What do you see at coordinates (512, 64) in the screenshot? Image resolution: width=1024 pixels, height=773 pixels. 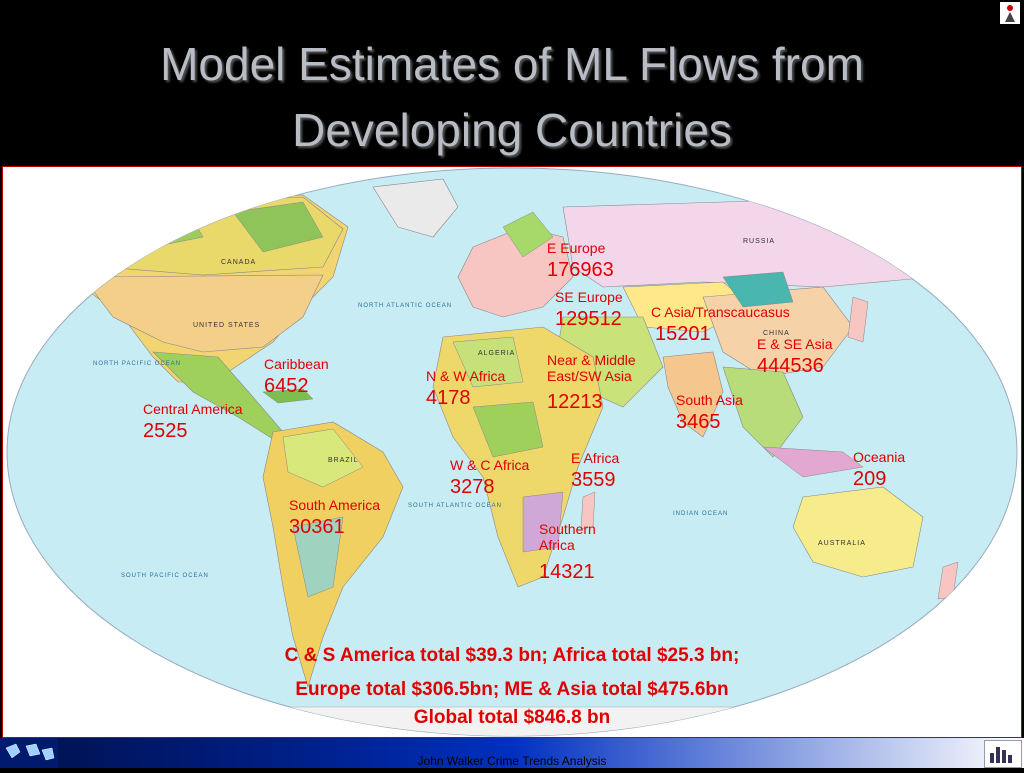 I see `slide-title-line-1: Model Estimates of ML Flows from` at bounding box center [512, 64].